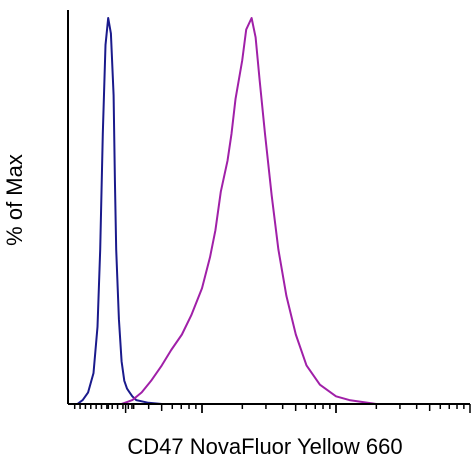  I want to click on y-axis-title: % of Max, so click(14, 200).